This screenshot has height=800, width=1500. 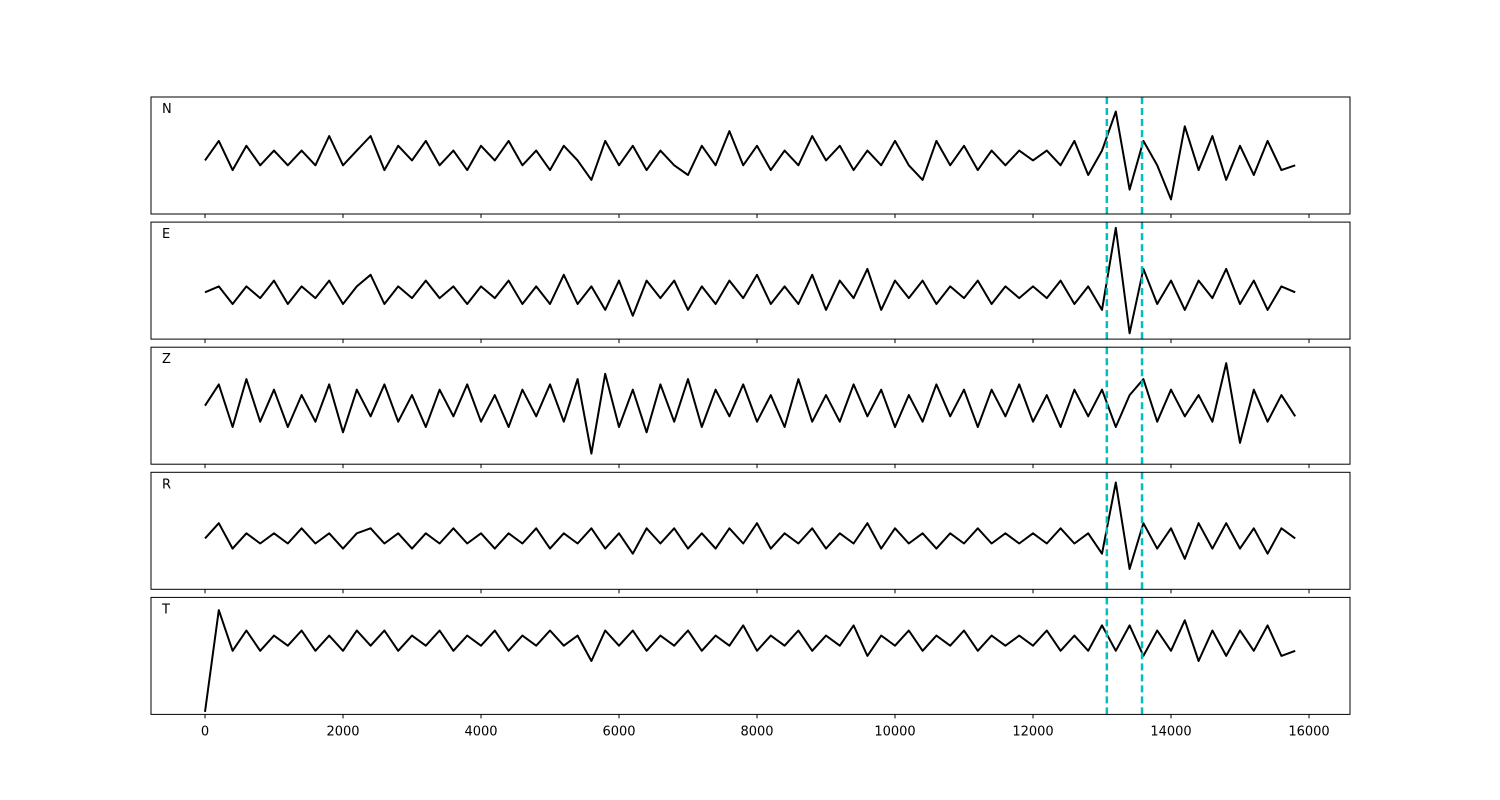 What do you see at coordinates (166, 234) in the screenshot?
I see `channel-label: E` at bounding box center [166, 234].